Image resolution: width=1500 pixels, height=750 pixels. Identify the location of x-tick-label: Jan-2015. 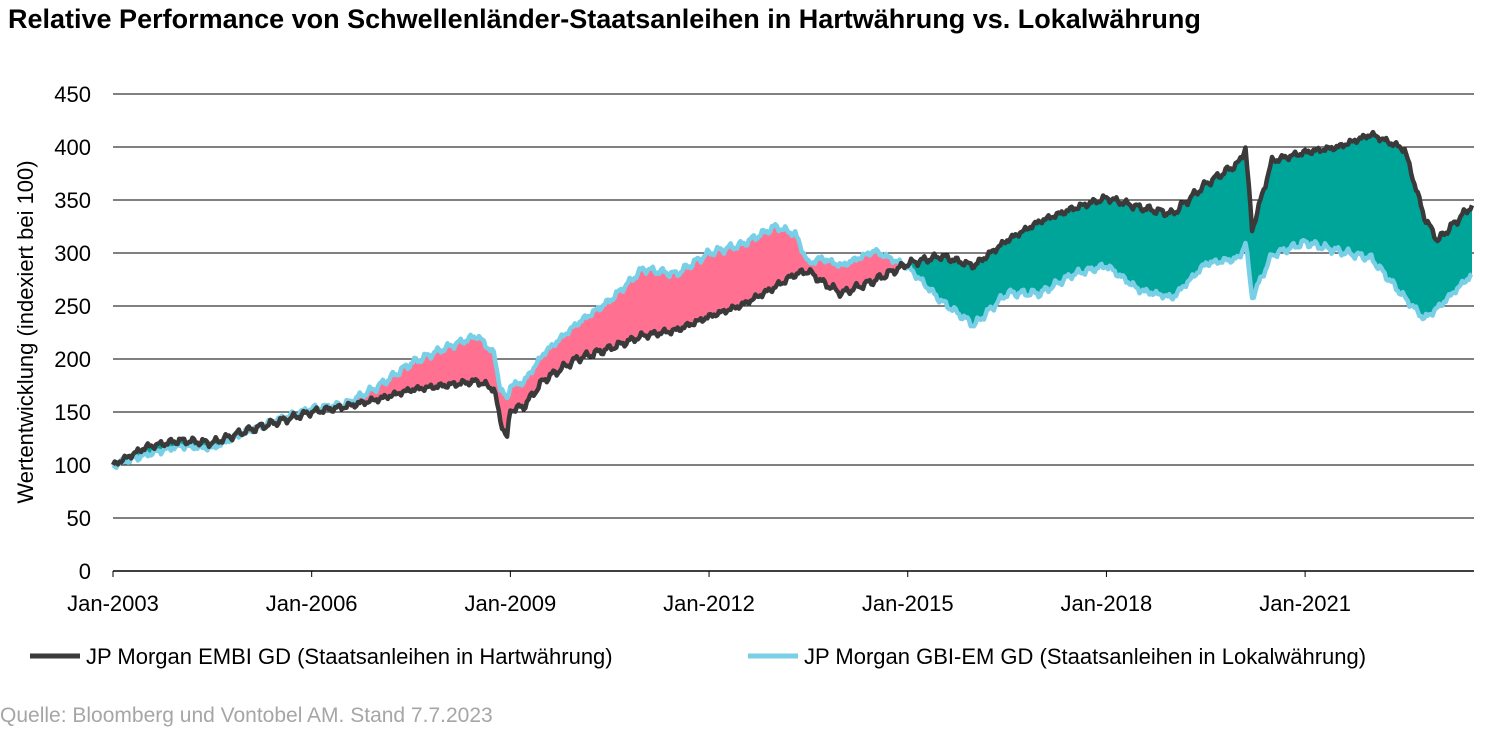
(908, 603).